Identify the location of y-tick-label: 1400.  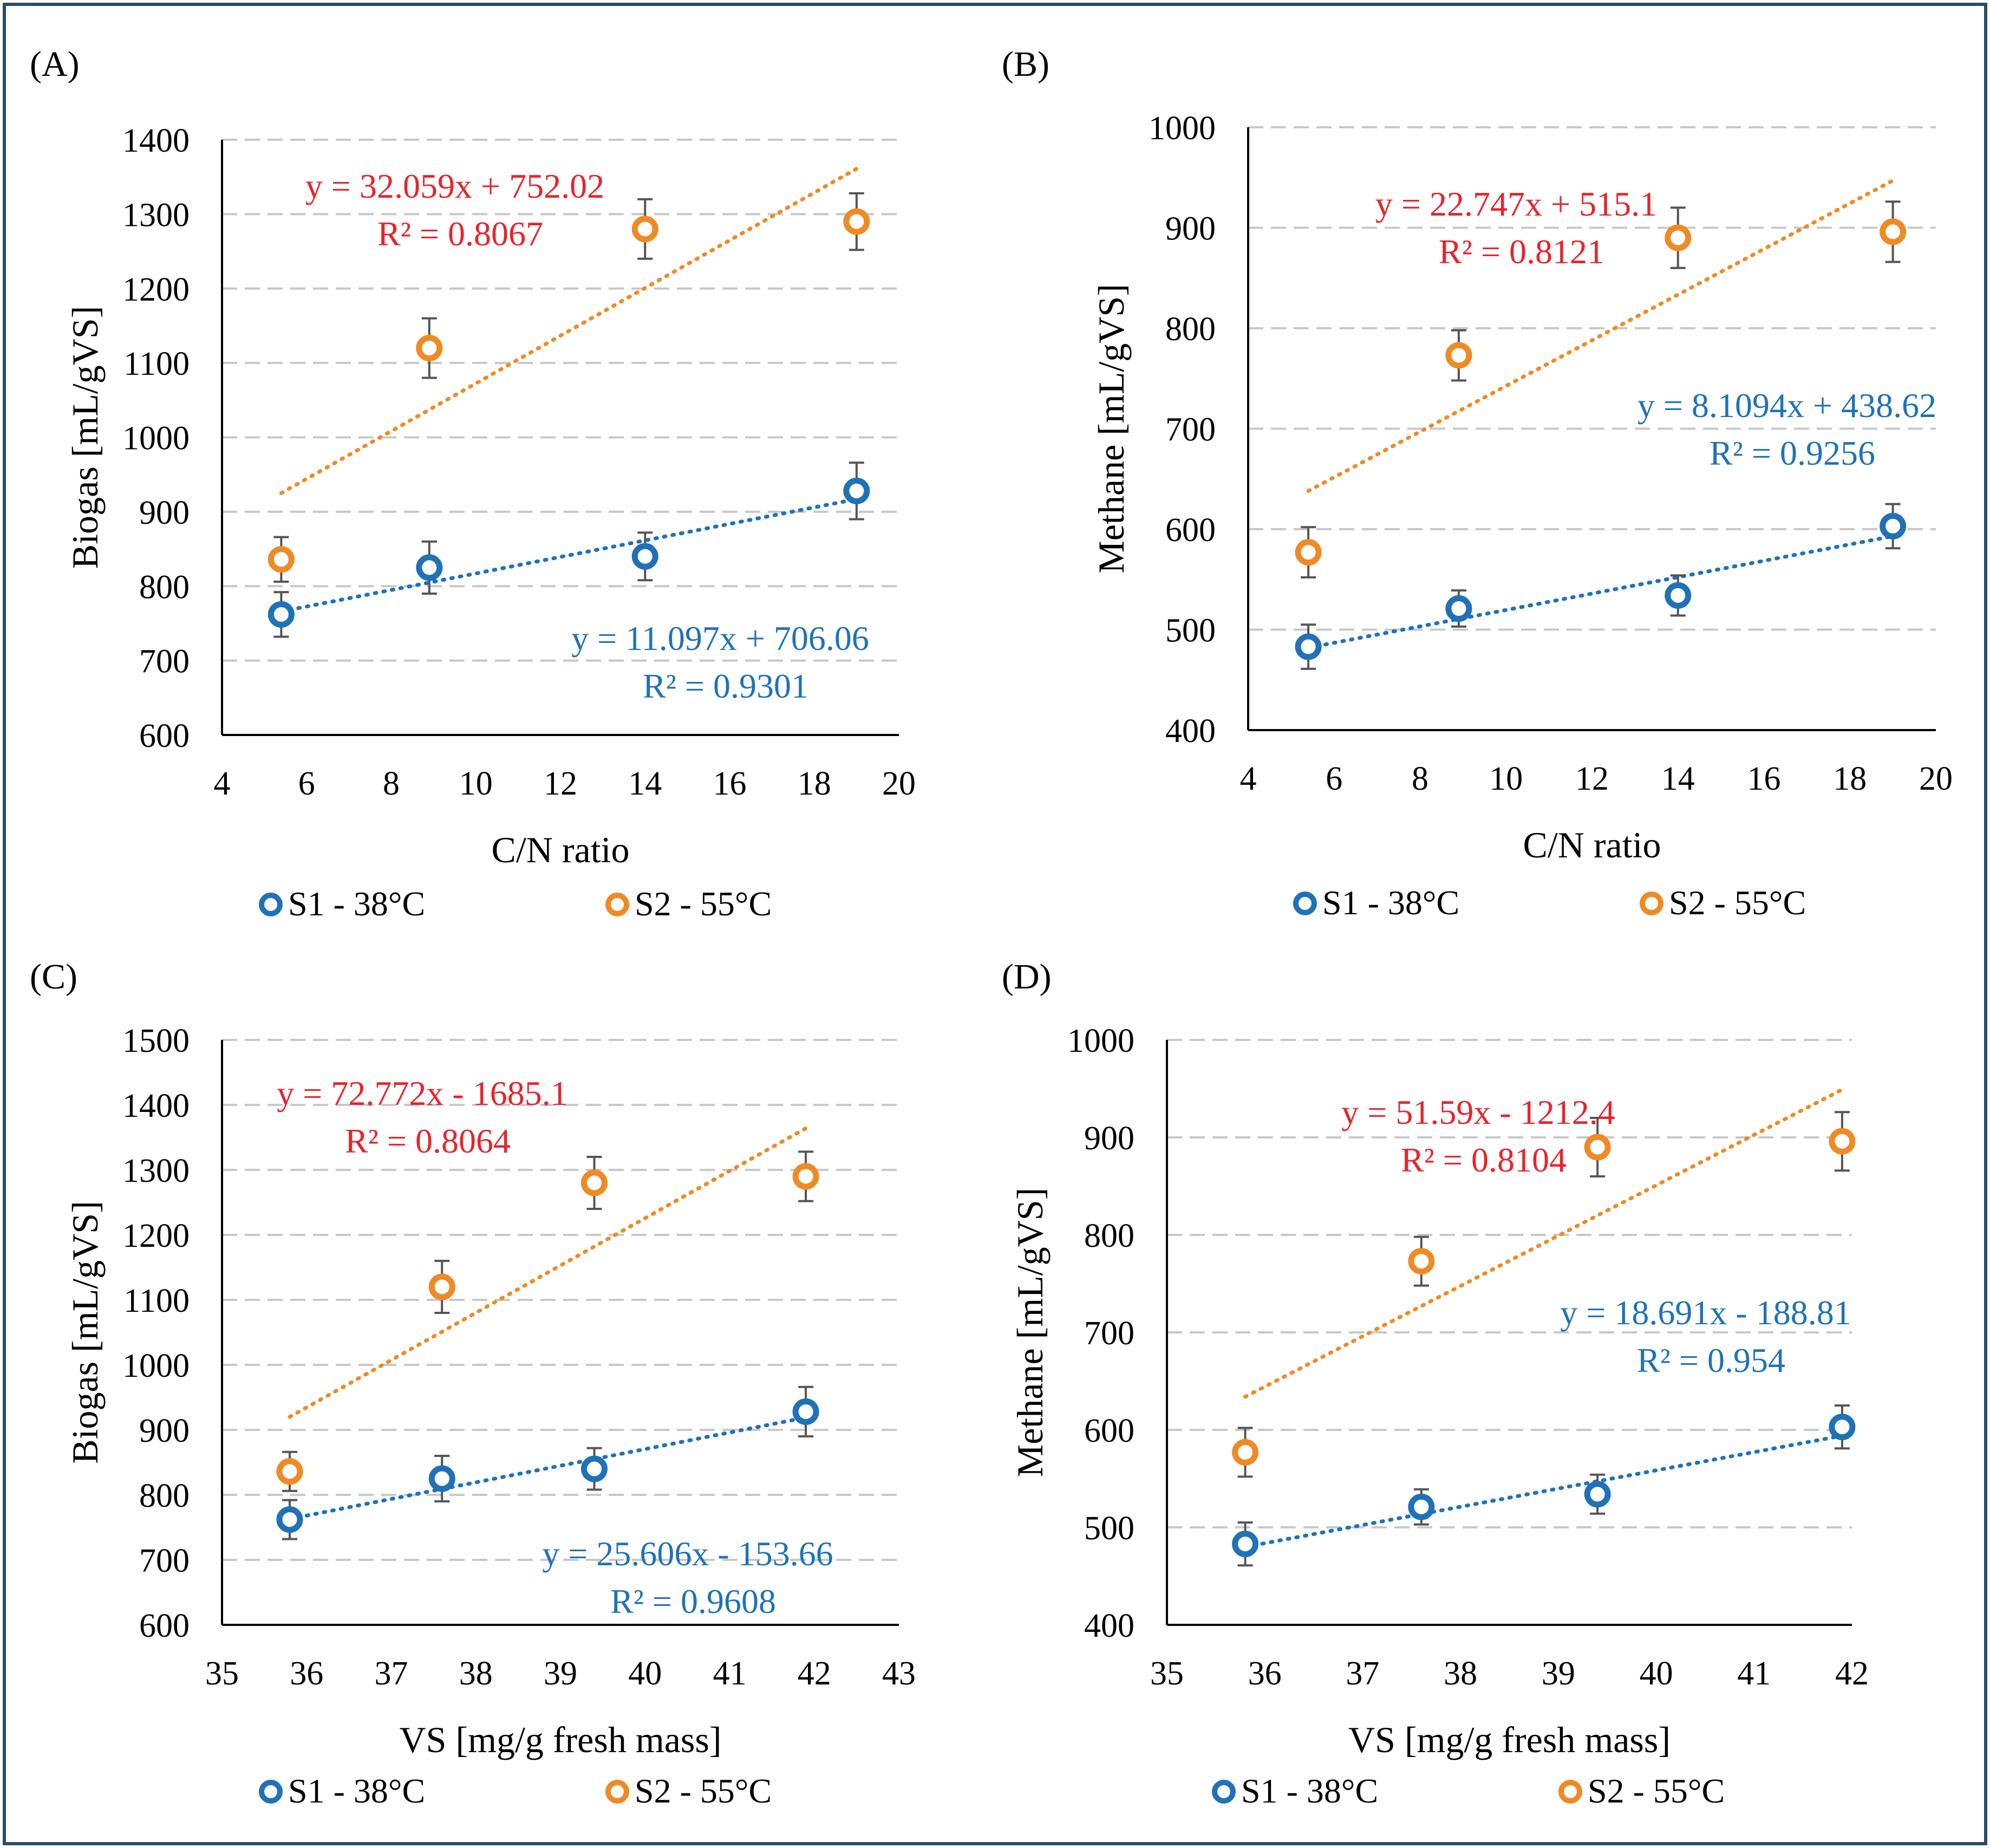
(156, 140).